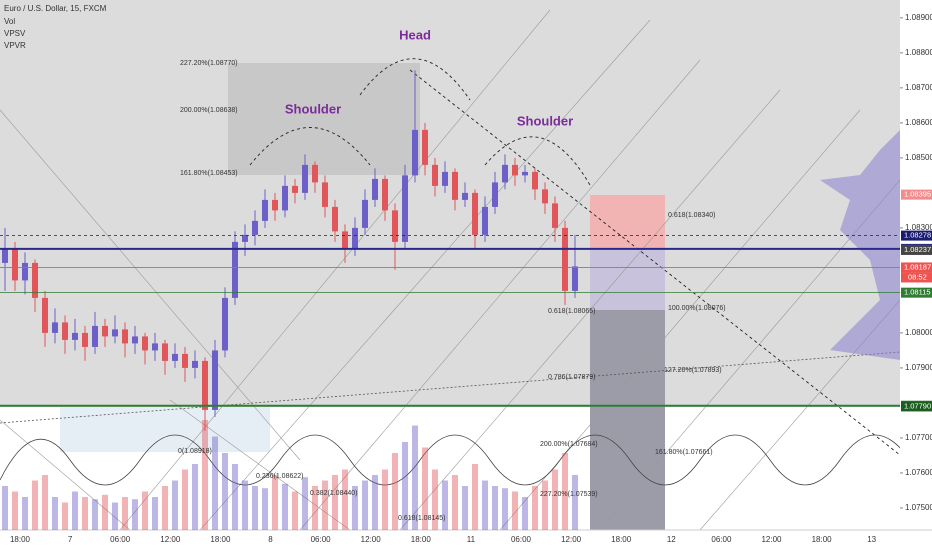  Describe the element at coordinates (209, 173) in the screenshot. I see `fib-label: 161.80%(1.08453)` at that location.